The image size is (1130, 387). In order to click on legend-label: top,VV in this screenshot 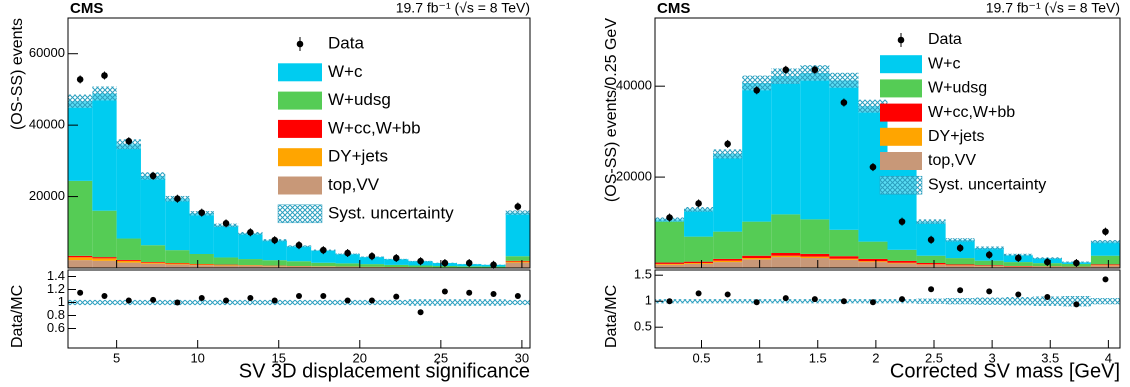, I will do `click(952, 160)`.